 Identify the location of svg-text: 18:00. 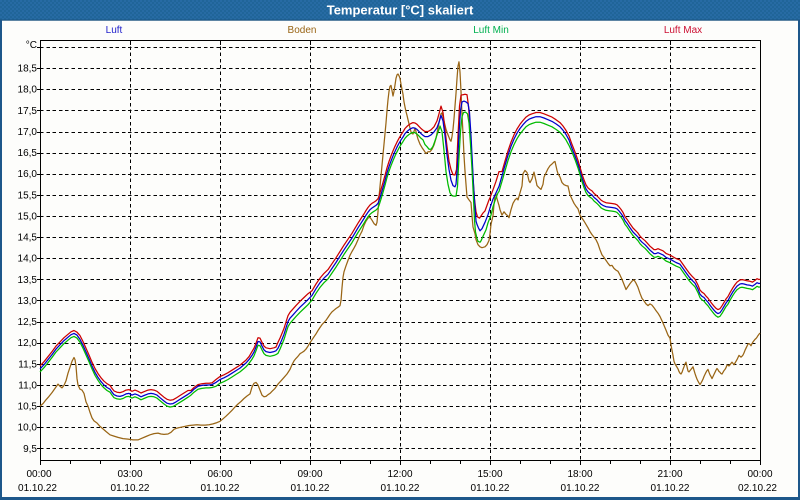
(579, 474).